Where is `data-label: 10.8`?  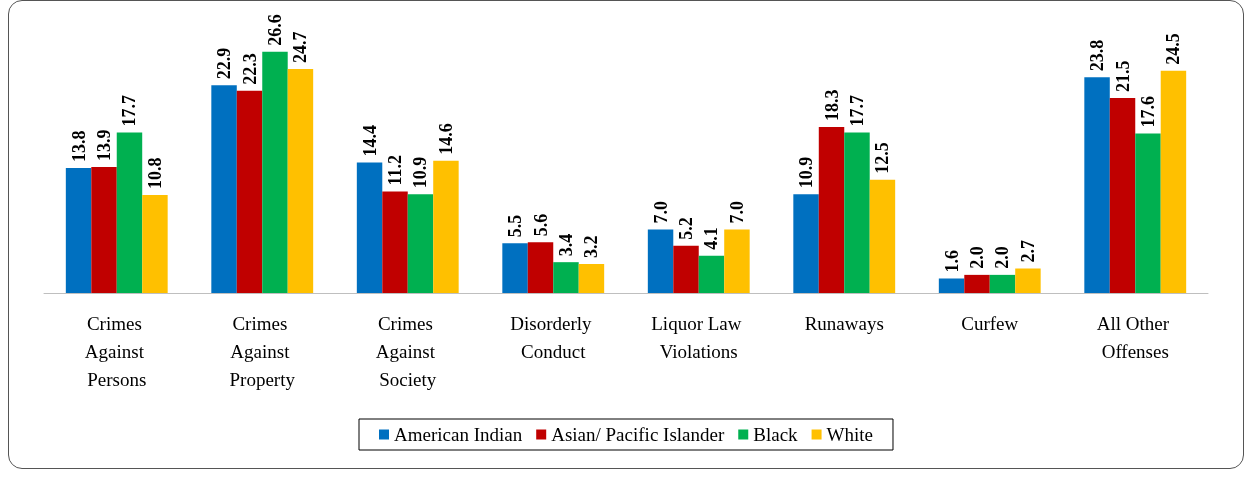
data-label: 10.8 is located at coordinates (154, 173).